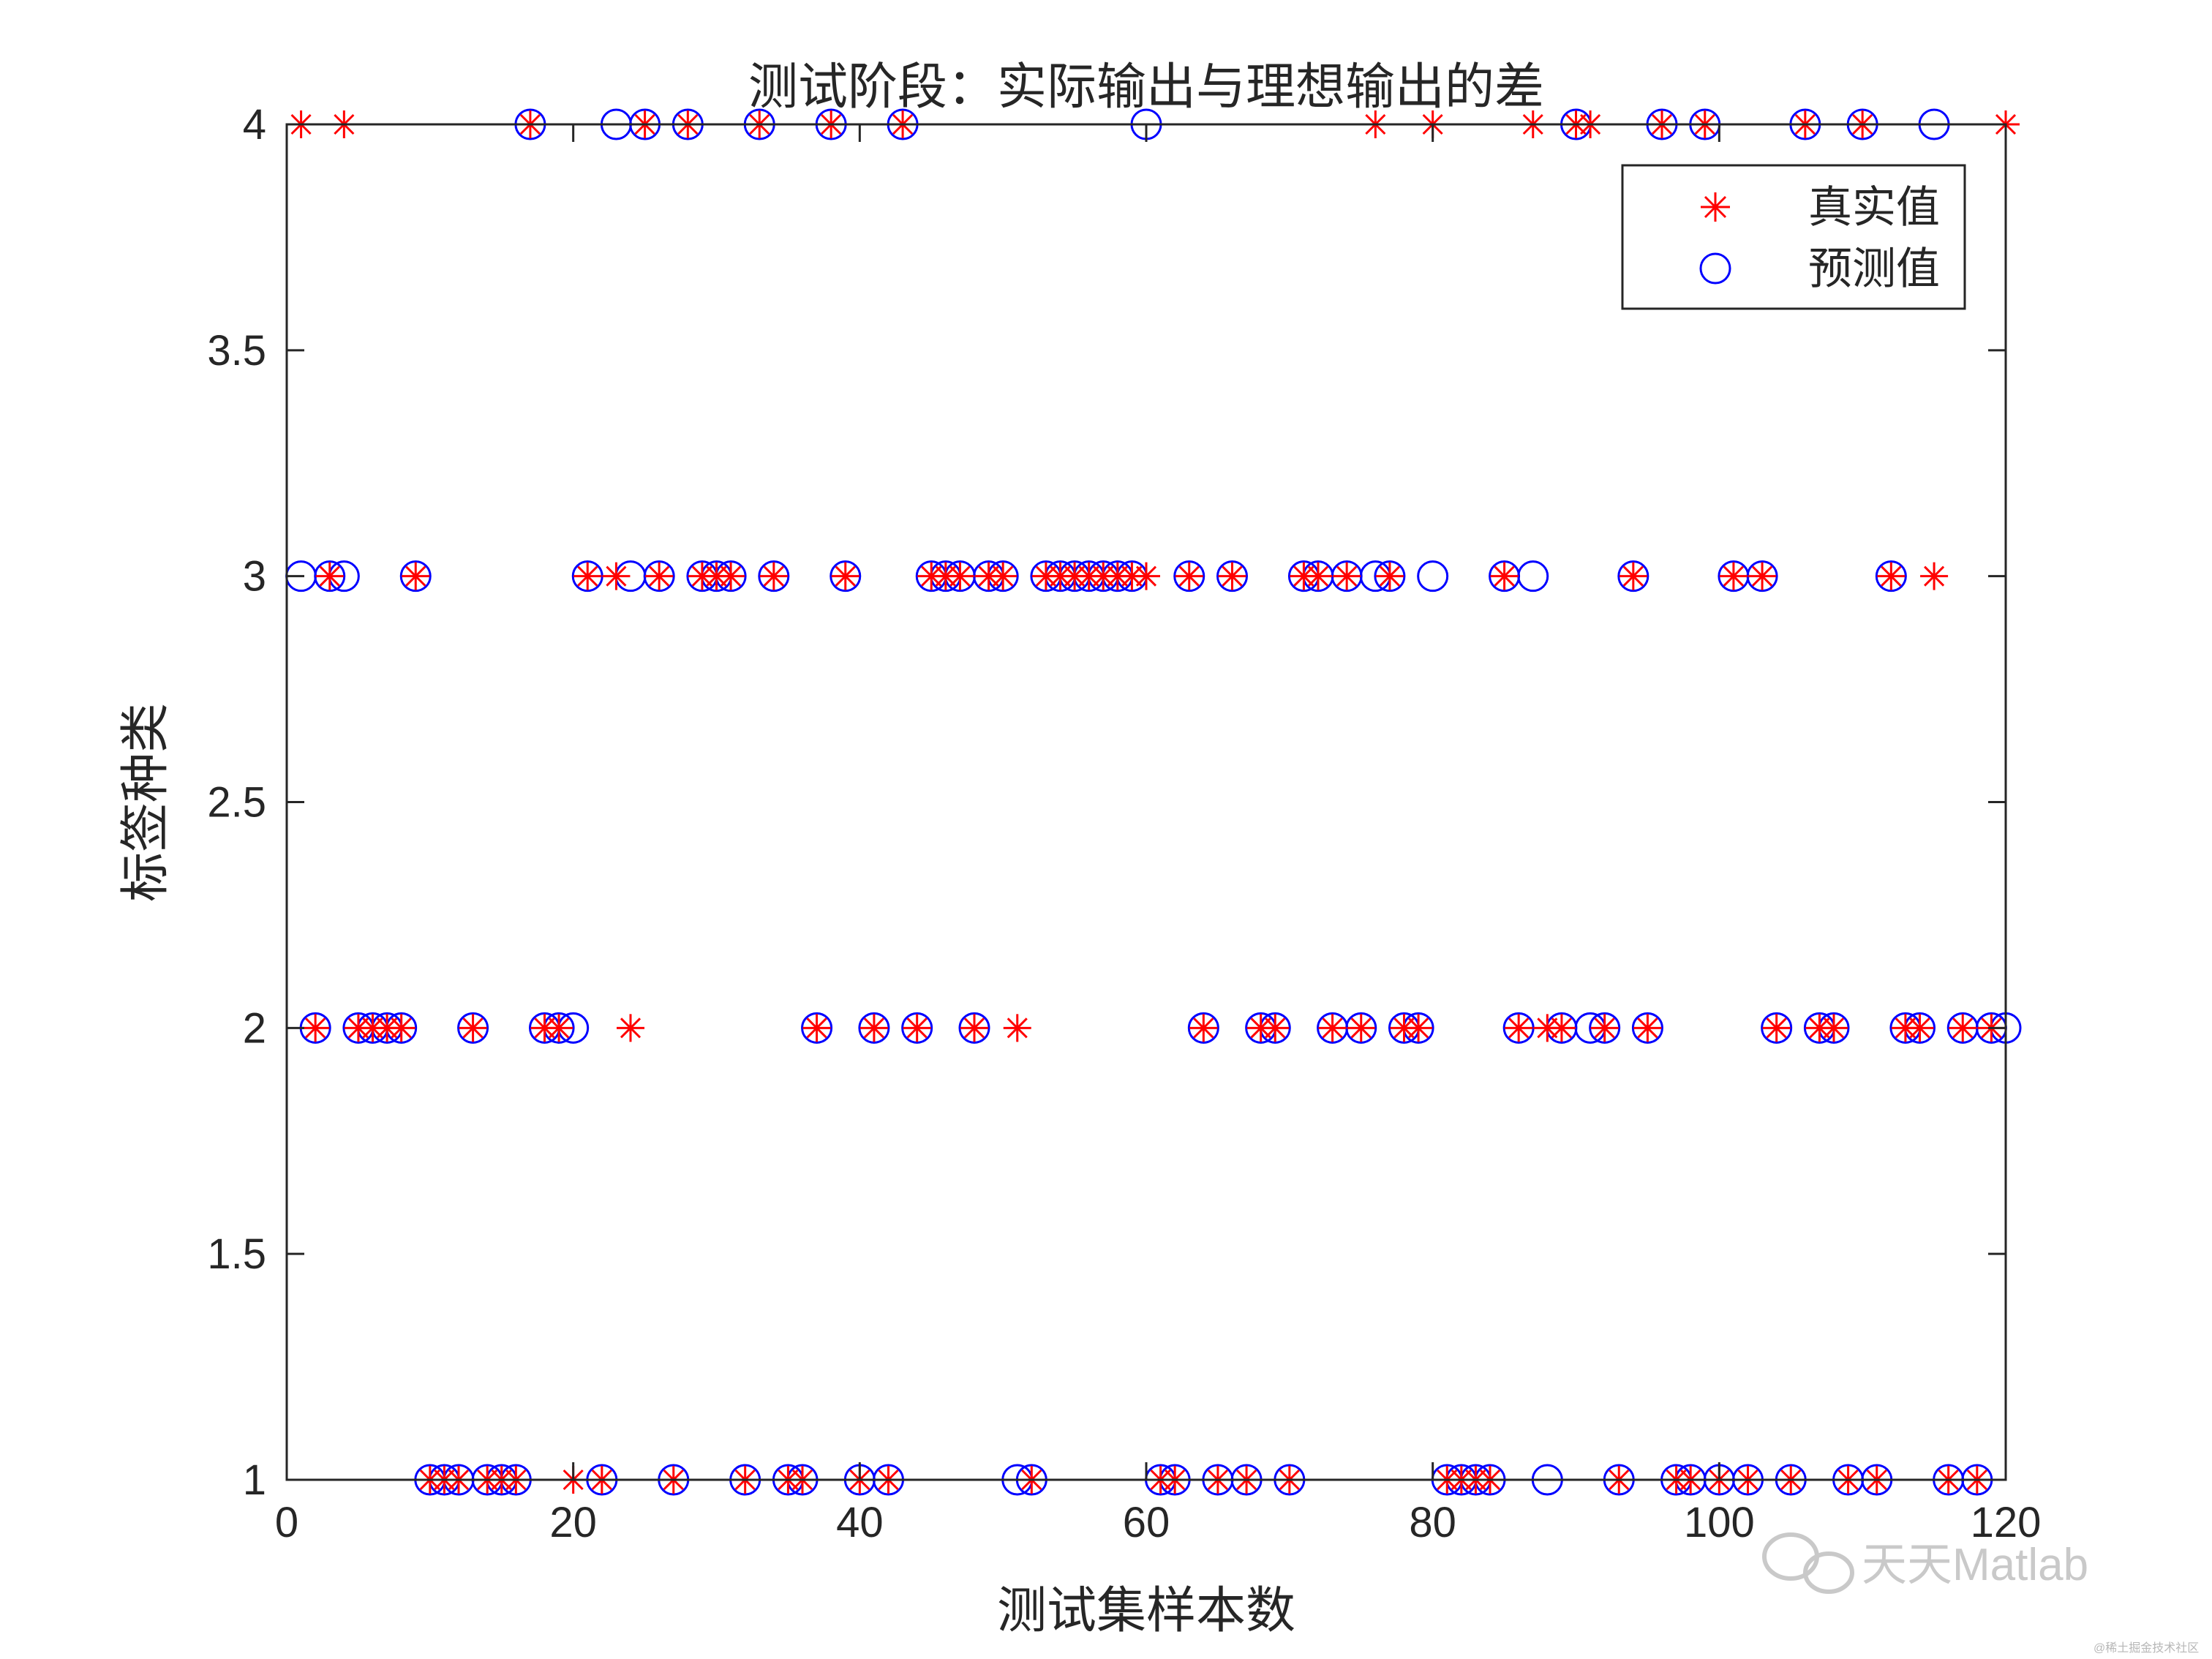 Image resolution: width=2212 pixels, height=1659 pixels. What do you see at coordinates (1146, 1611) in the screenshot?
I see `x-axis-label: 测试集样本数` at bounding box center [1146, 1611].